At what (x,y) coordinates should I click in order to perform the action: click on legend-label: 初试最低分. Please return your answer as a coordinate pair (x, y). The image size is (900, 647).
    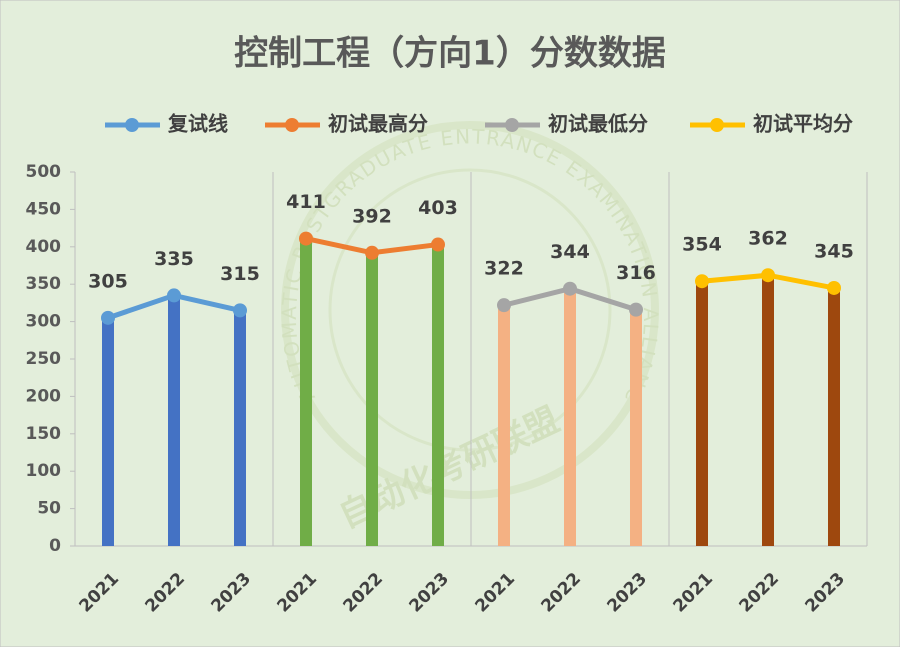
    Looking at the image, I should click on (598, 124).